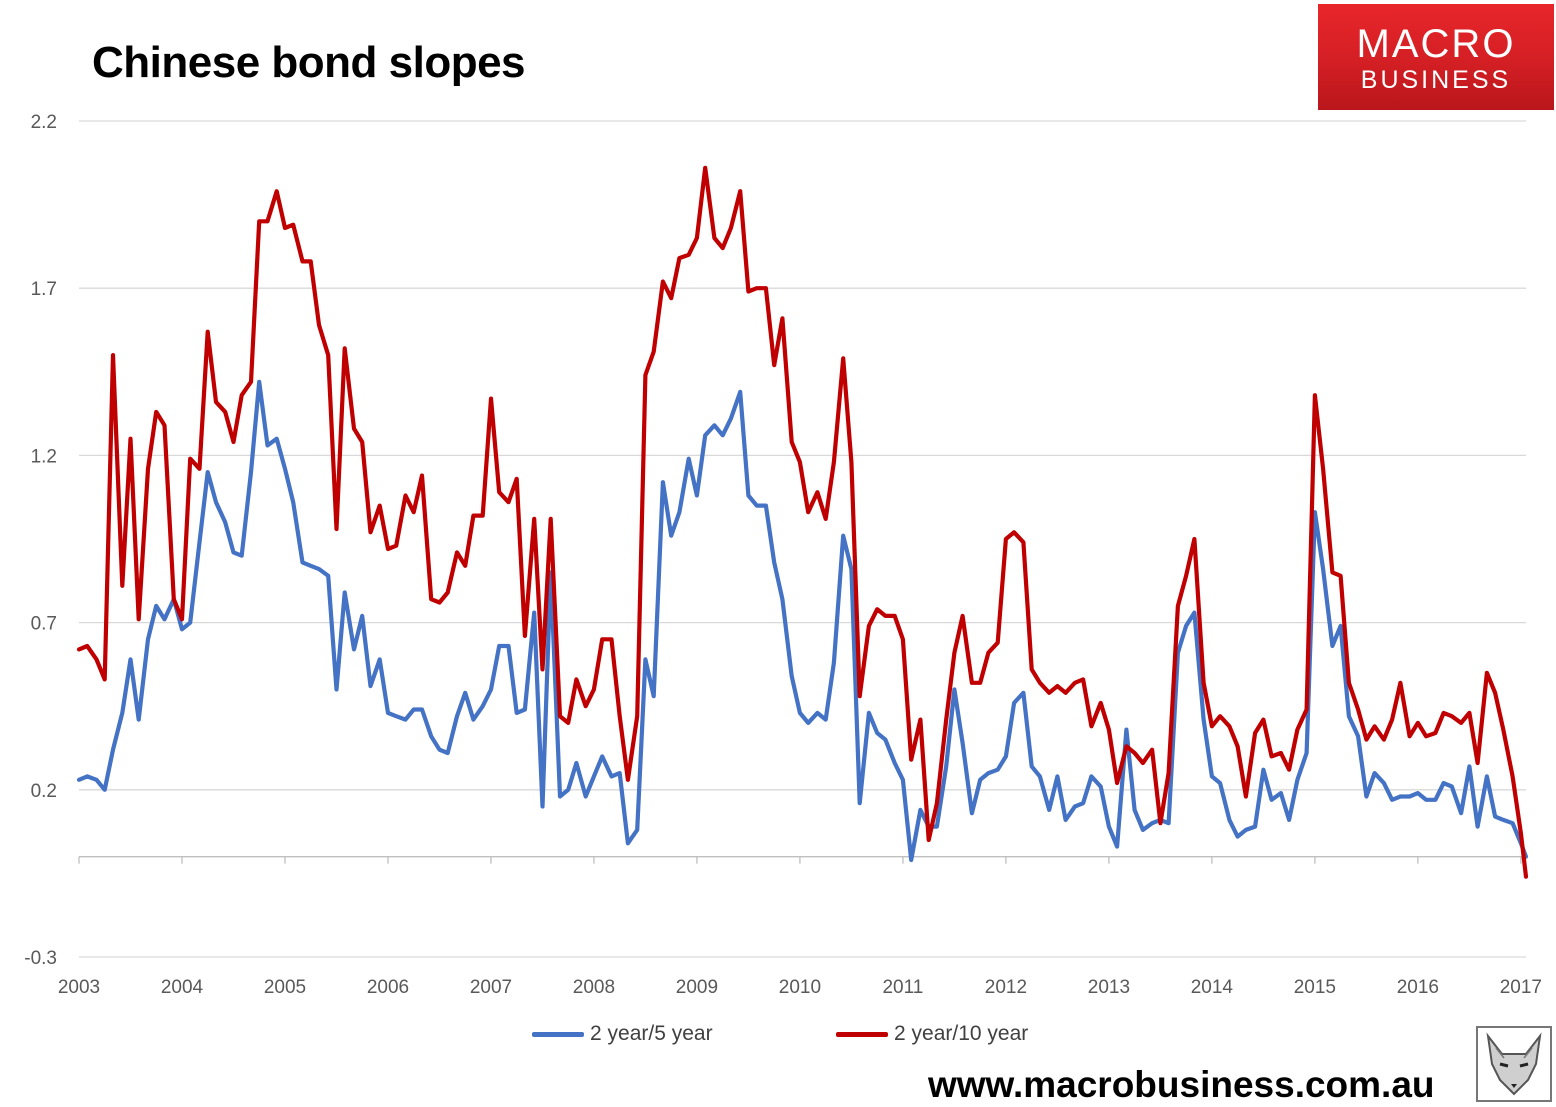  What do you see at coordinates (1418, 987) in the screenshot?
I see `x-tick-label: 2016` at bounding box center [1418, 987].